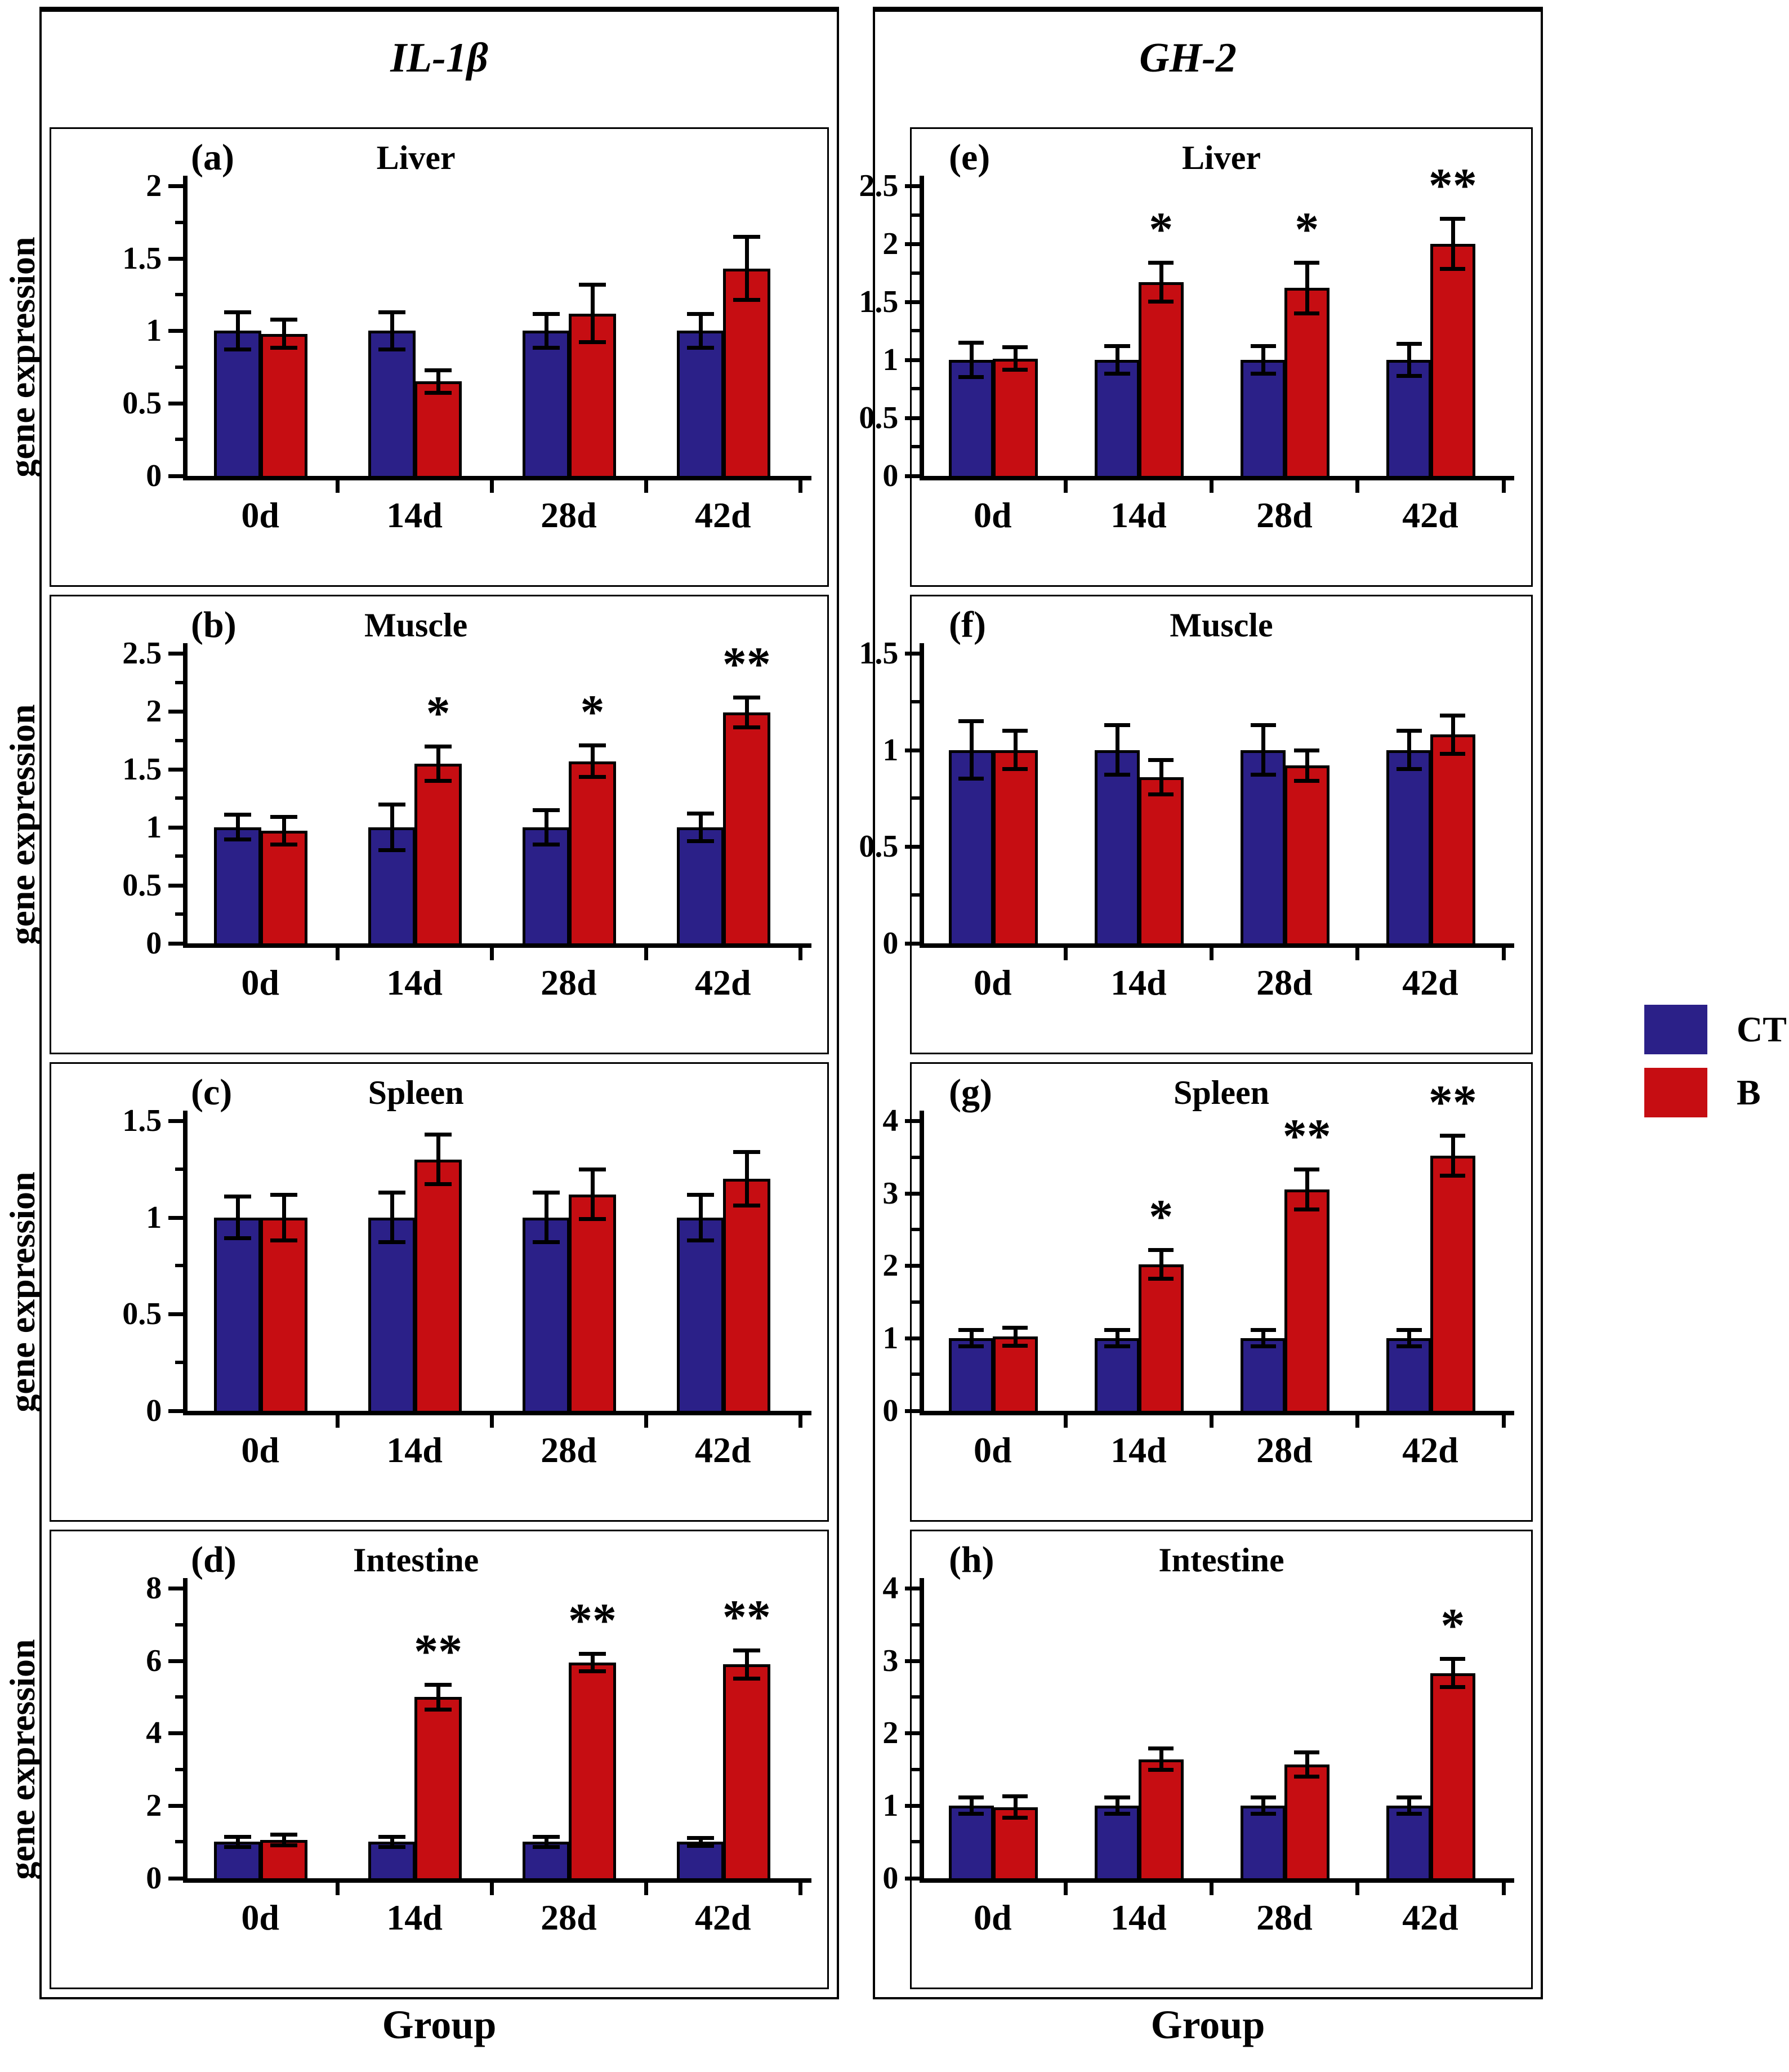 This screenshot has height=2072, width=1789. Describe the element at coordinates (154, 476) in the screenshot. I see `y-tick-label: 0` at that location.